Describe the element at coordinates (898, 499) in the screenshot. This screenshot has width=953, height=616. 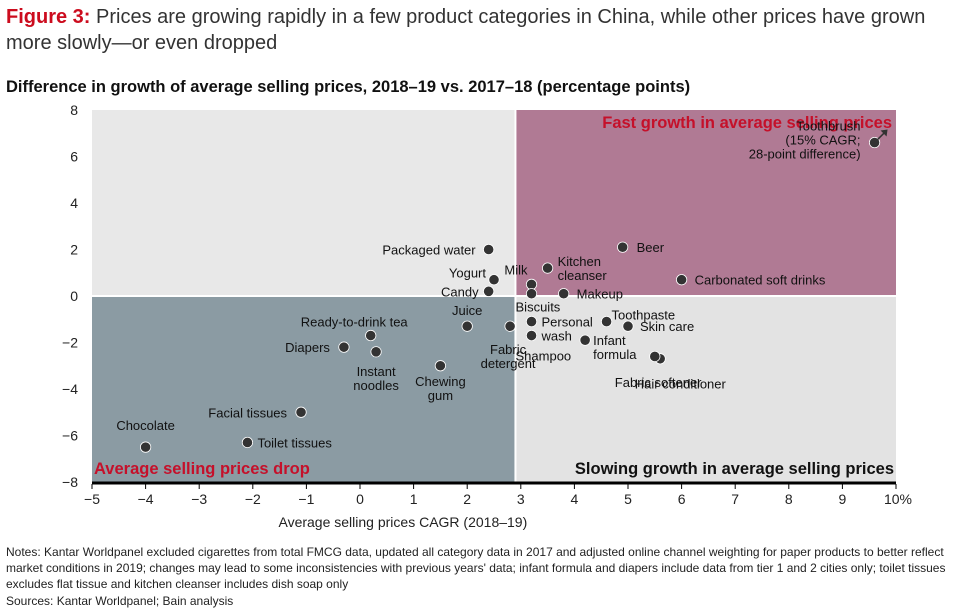
I see `x-tick-label: 10%` at that location.